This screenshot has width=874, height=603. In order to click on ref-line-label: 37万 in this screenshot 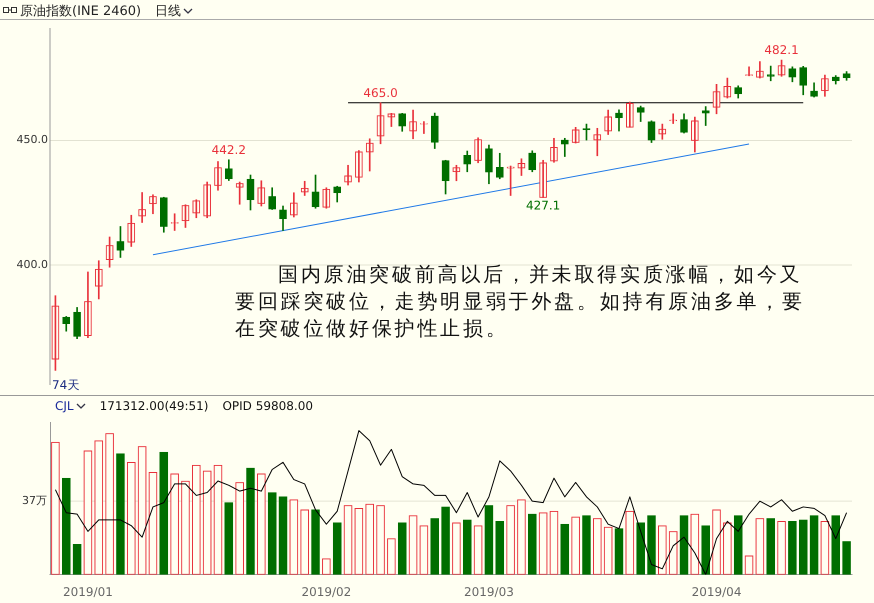, I will do `click(34, 501)`.